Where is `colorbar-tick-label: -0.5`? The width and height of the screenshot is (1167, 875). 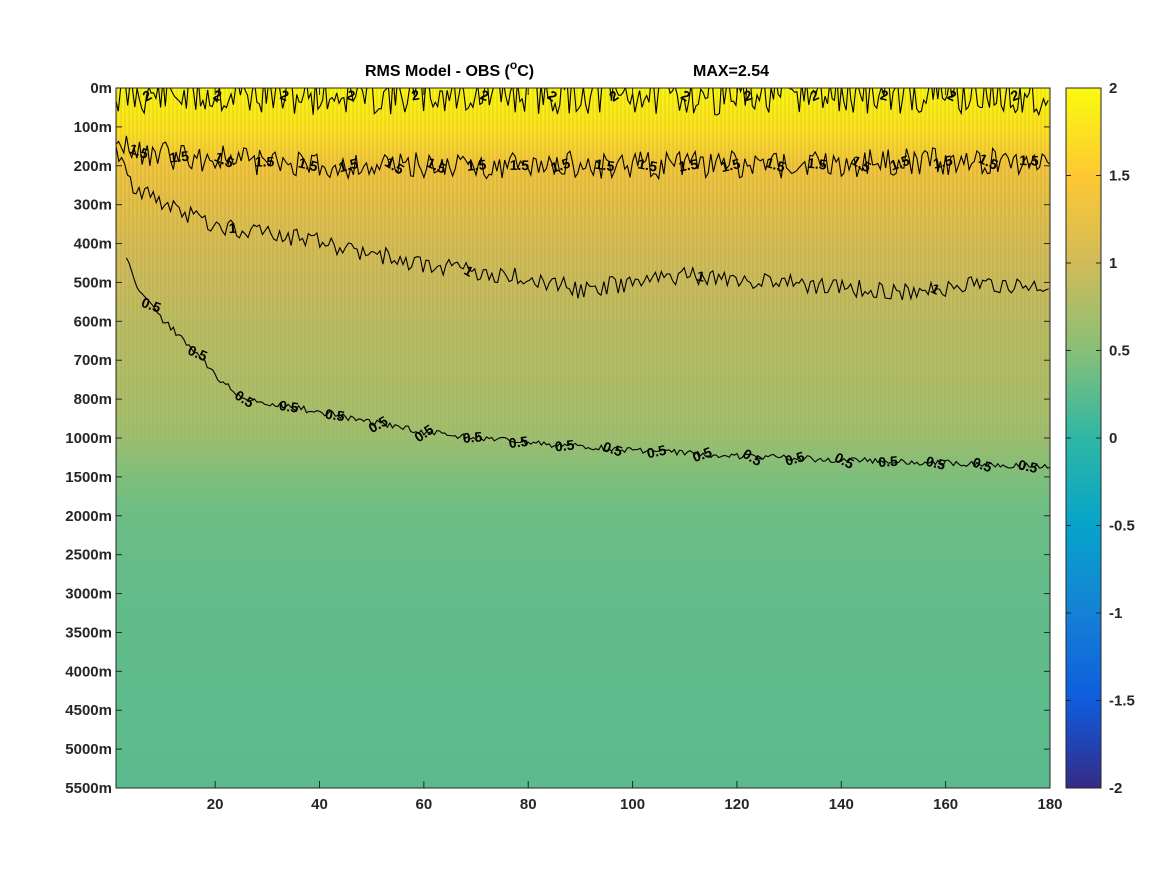
colorbar-tick-label: -0.5 is located at coordinates (1122, 526).